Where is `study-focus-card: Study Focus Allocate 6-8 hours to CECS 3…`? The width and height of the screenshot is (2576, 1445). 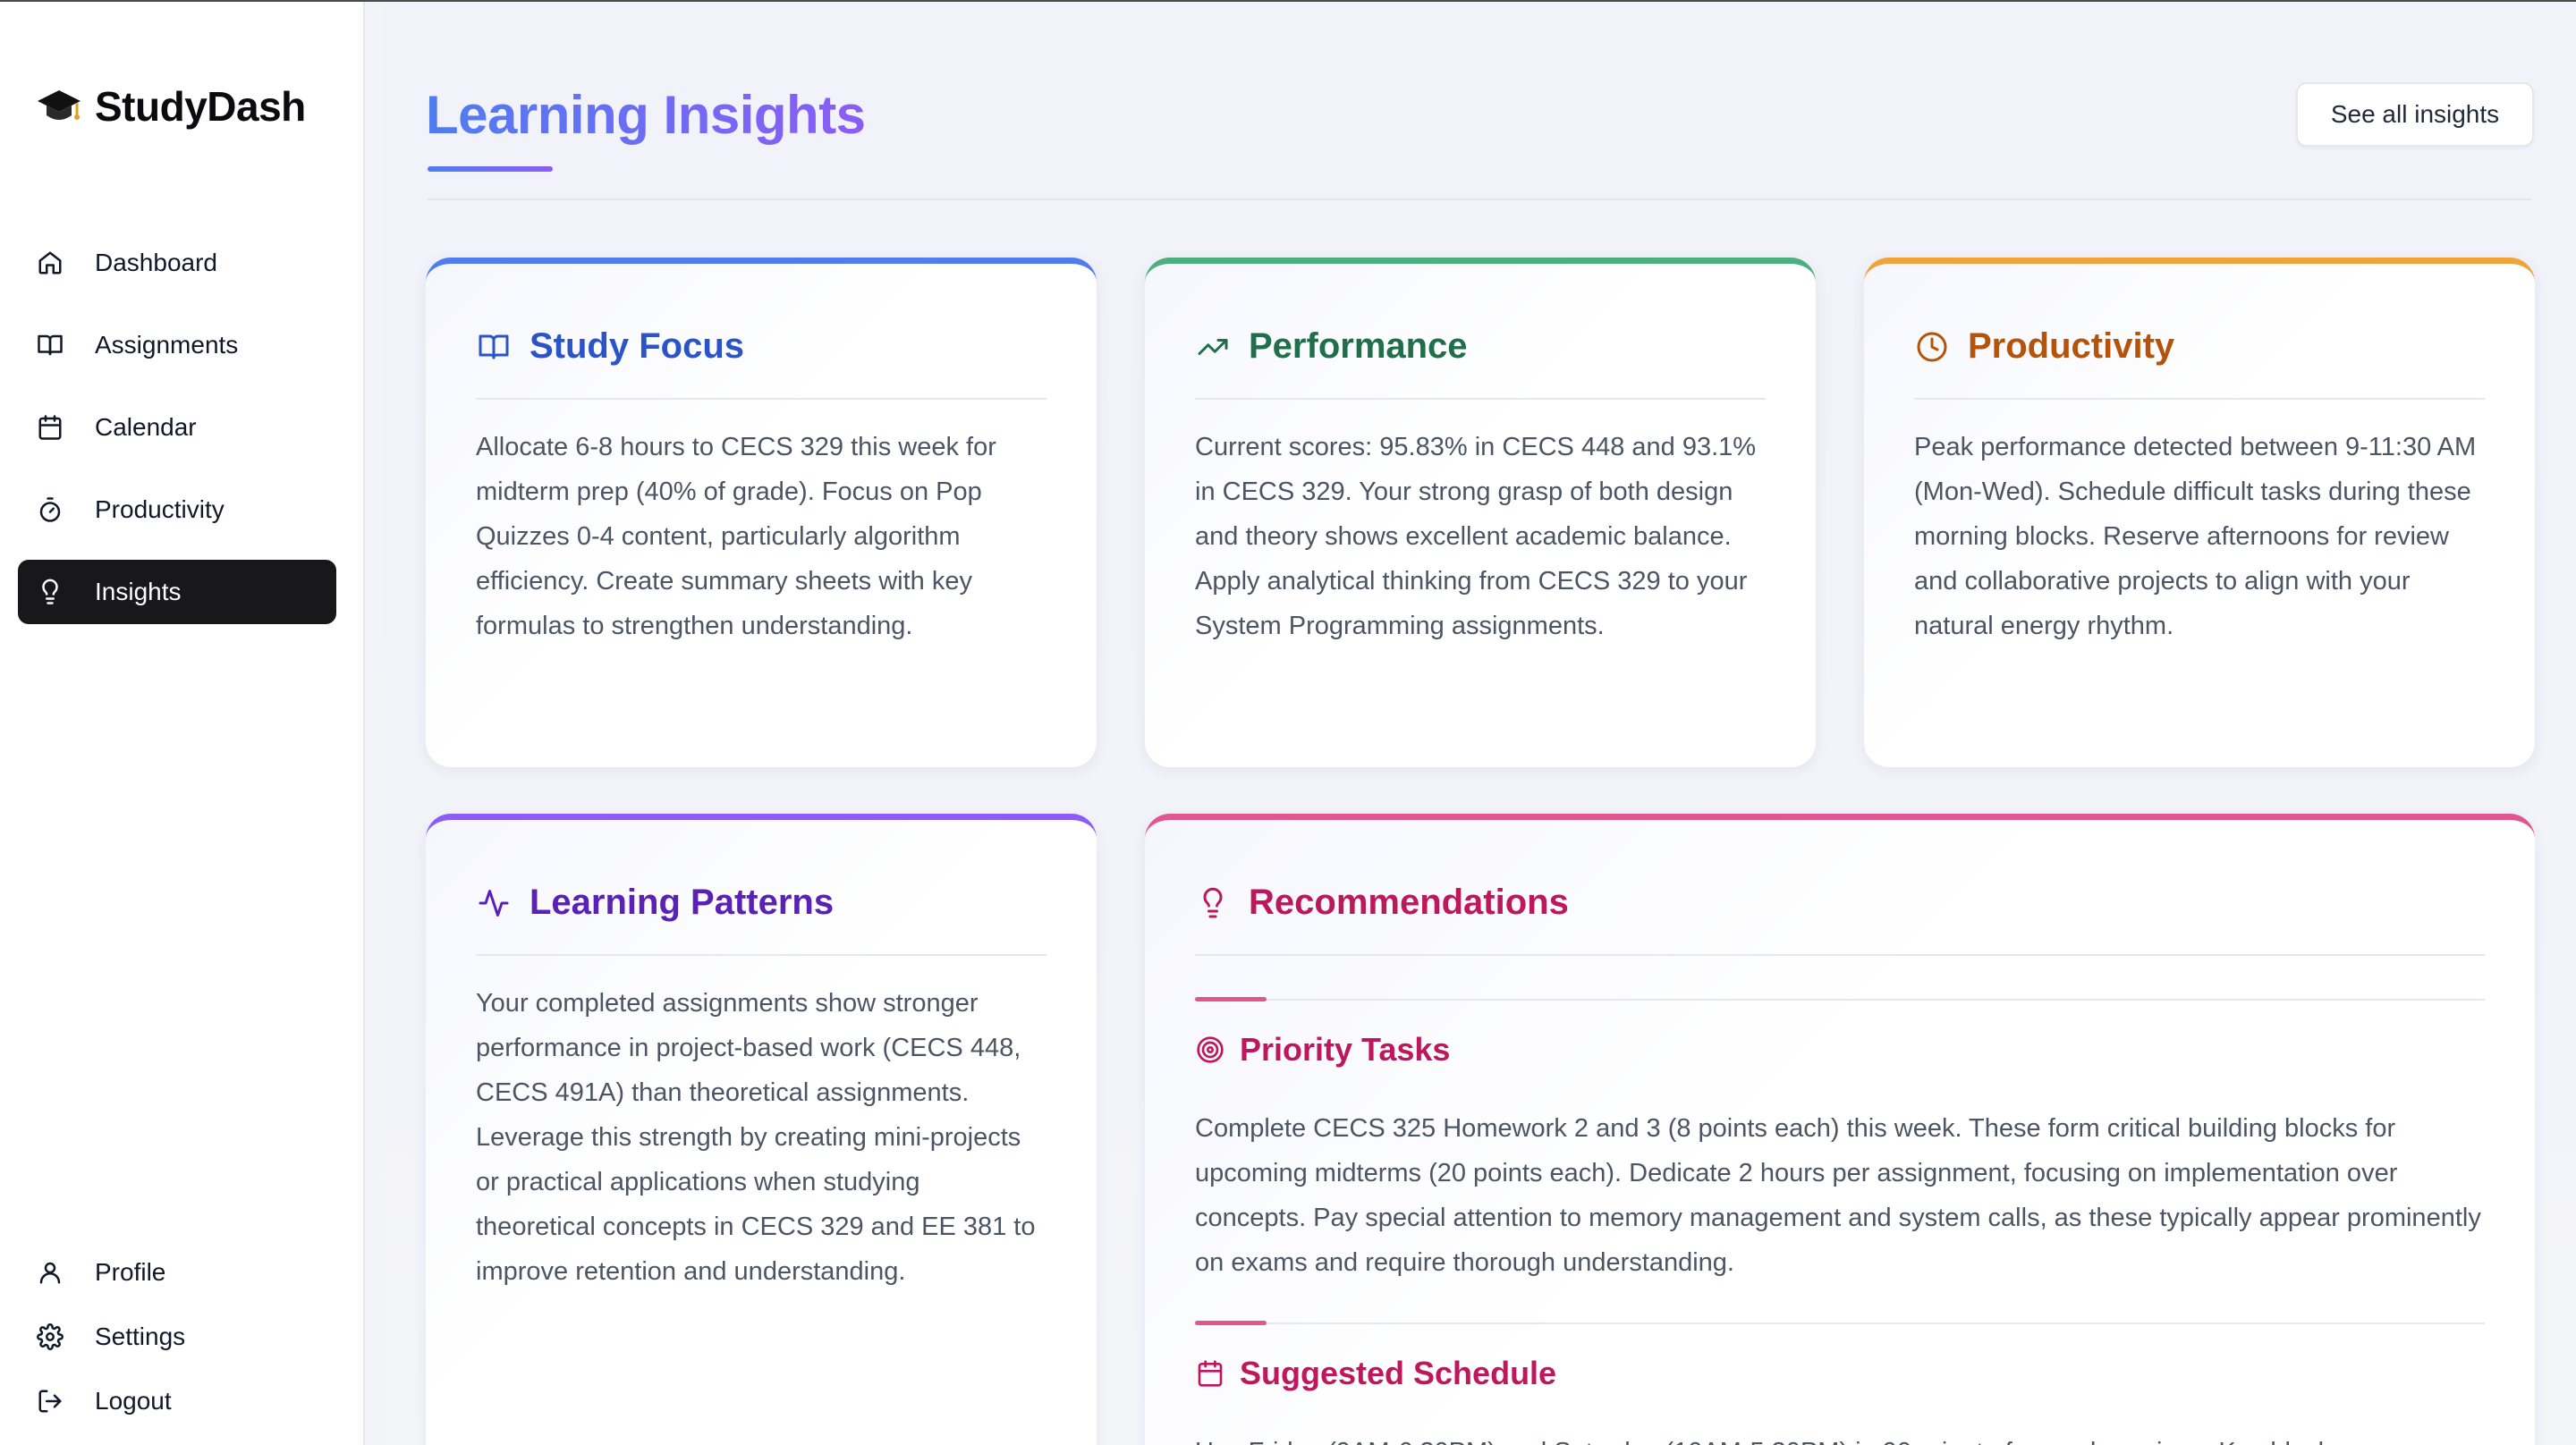
study-focus-card: Study Focus Allocate 6-8 hours to CECS 3… is located at coordinates (761, 512).